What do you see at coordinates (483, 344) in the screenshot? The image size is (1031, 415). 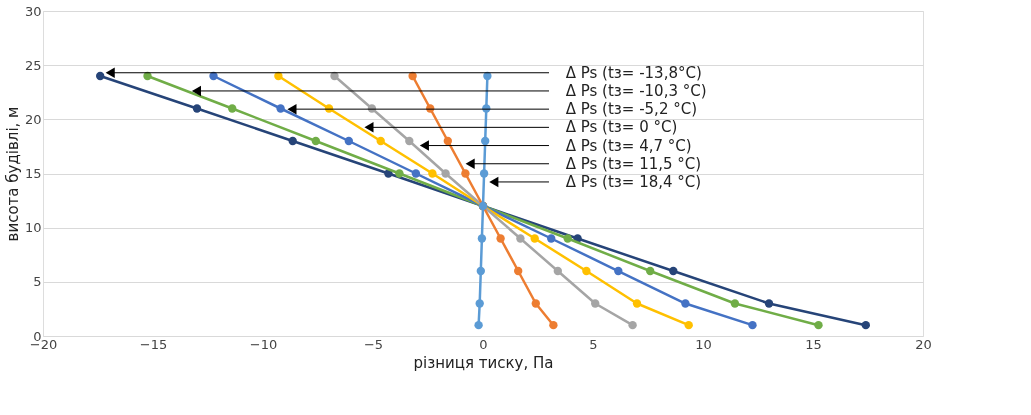 I see `x-tick-label: 0` at bounding box center [483, 344].